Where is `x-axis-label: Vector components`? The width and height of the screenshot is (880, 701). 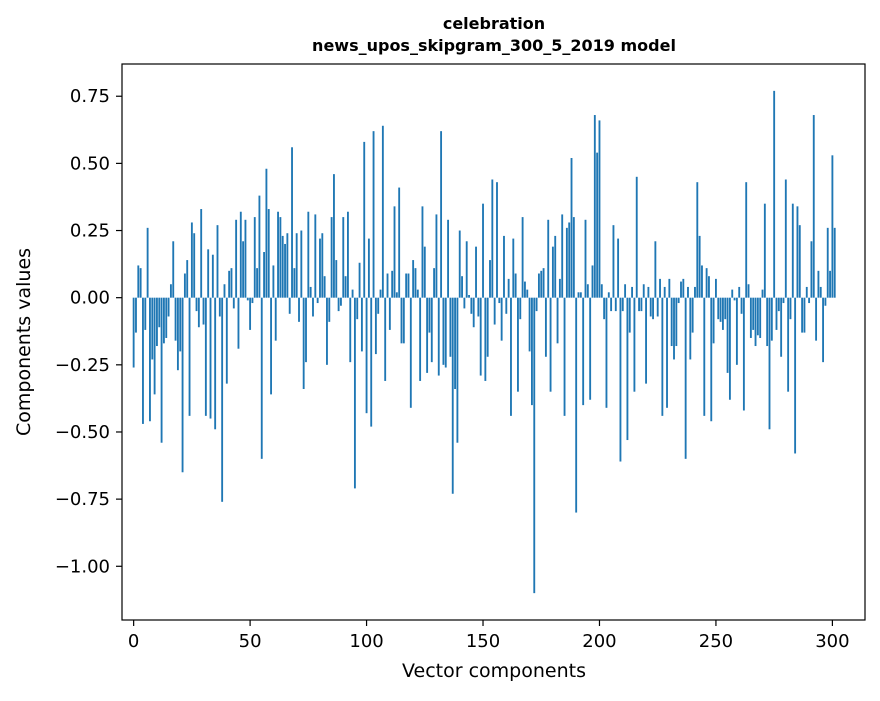
x-axis-label: Vector components is located at coordinates (494, 671).